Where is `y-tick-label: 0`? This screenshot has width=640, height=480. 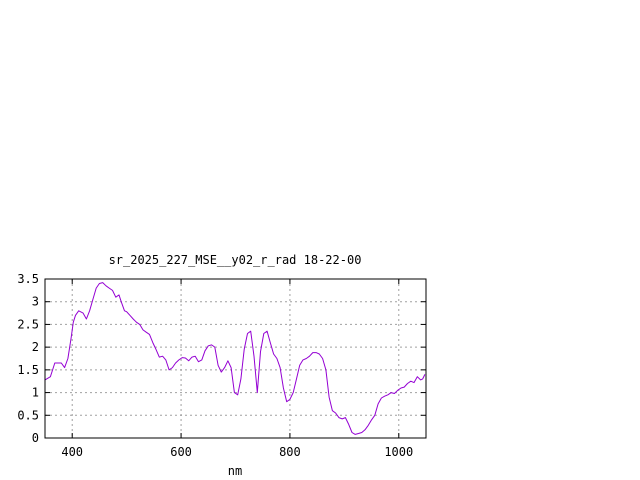 y-tick-label: 0 is located at coordinates (35, 438).